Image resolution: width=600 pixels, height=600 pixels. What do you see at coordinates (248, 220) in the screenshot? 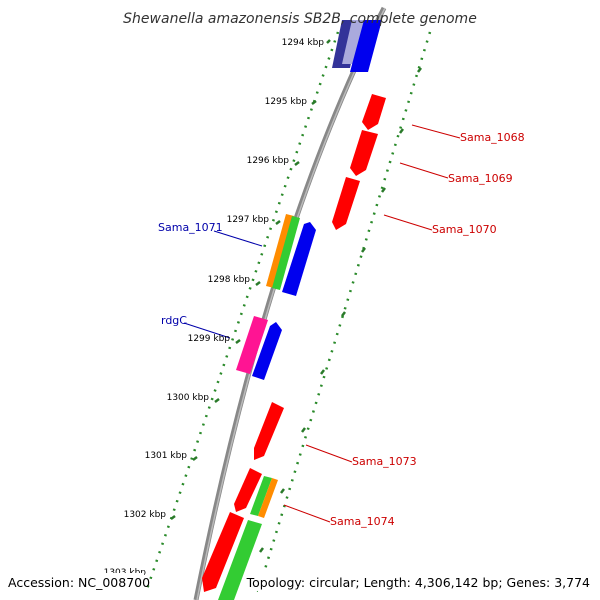
I see `ruler-label-1297: 1297 kbp` at bounding box center [248, 220].